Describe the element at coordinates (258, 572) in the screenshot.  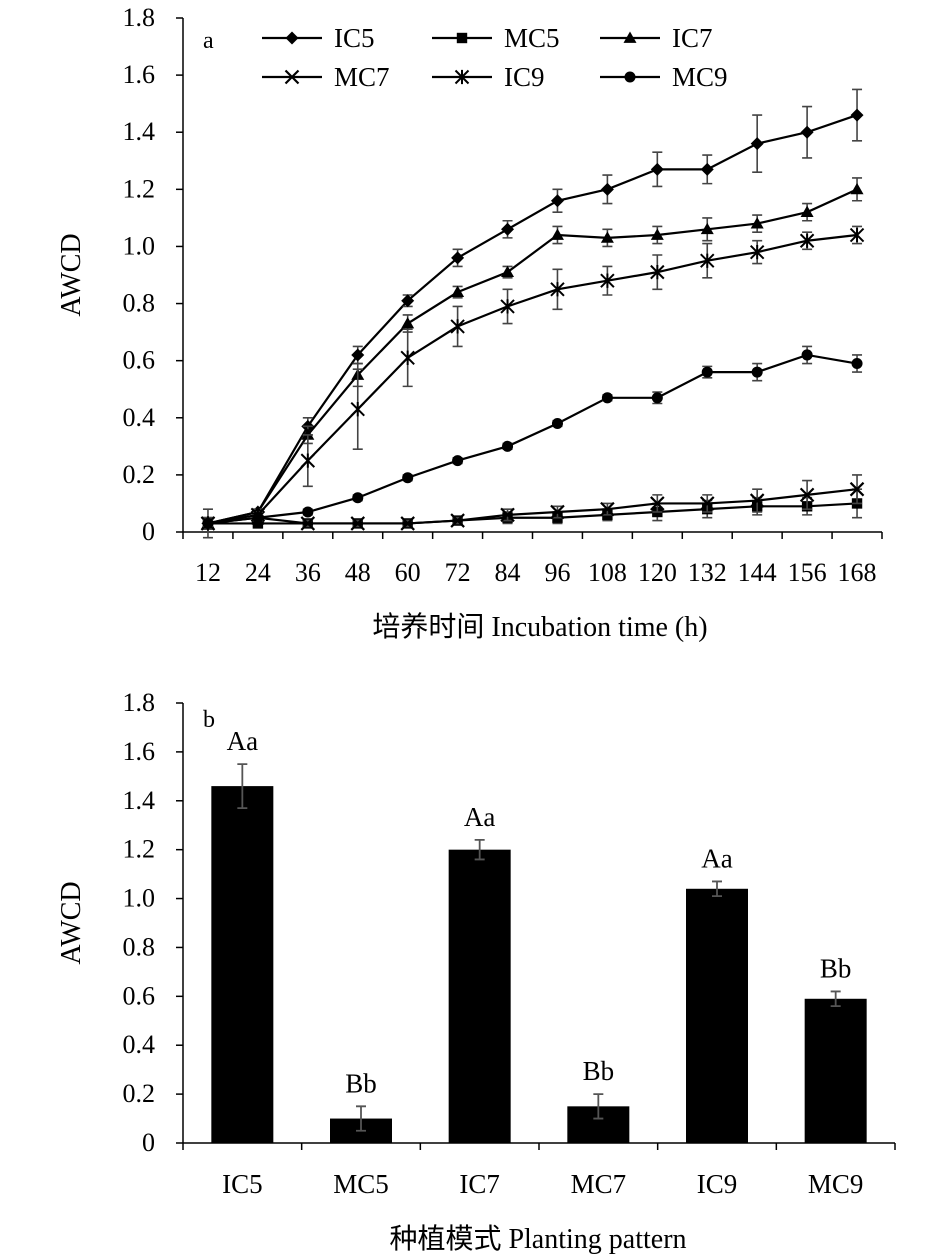
I see `panel-a-x-tick-label: 24` at that location.